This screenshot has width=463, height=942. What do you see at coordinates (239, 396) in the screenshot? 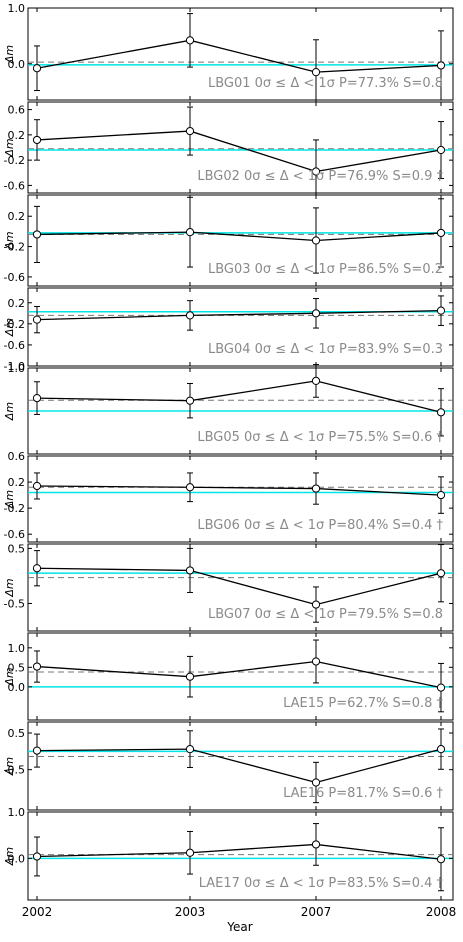
I see `lbg05-series-line` at bounding box center [239, 396].